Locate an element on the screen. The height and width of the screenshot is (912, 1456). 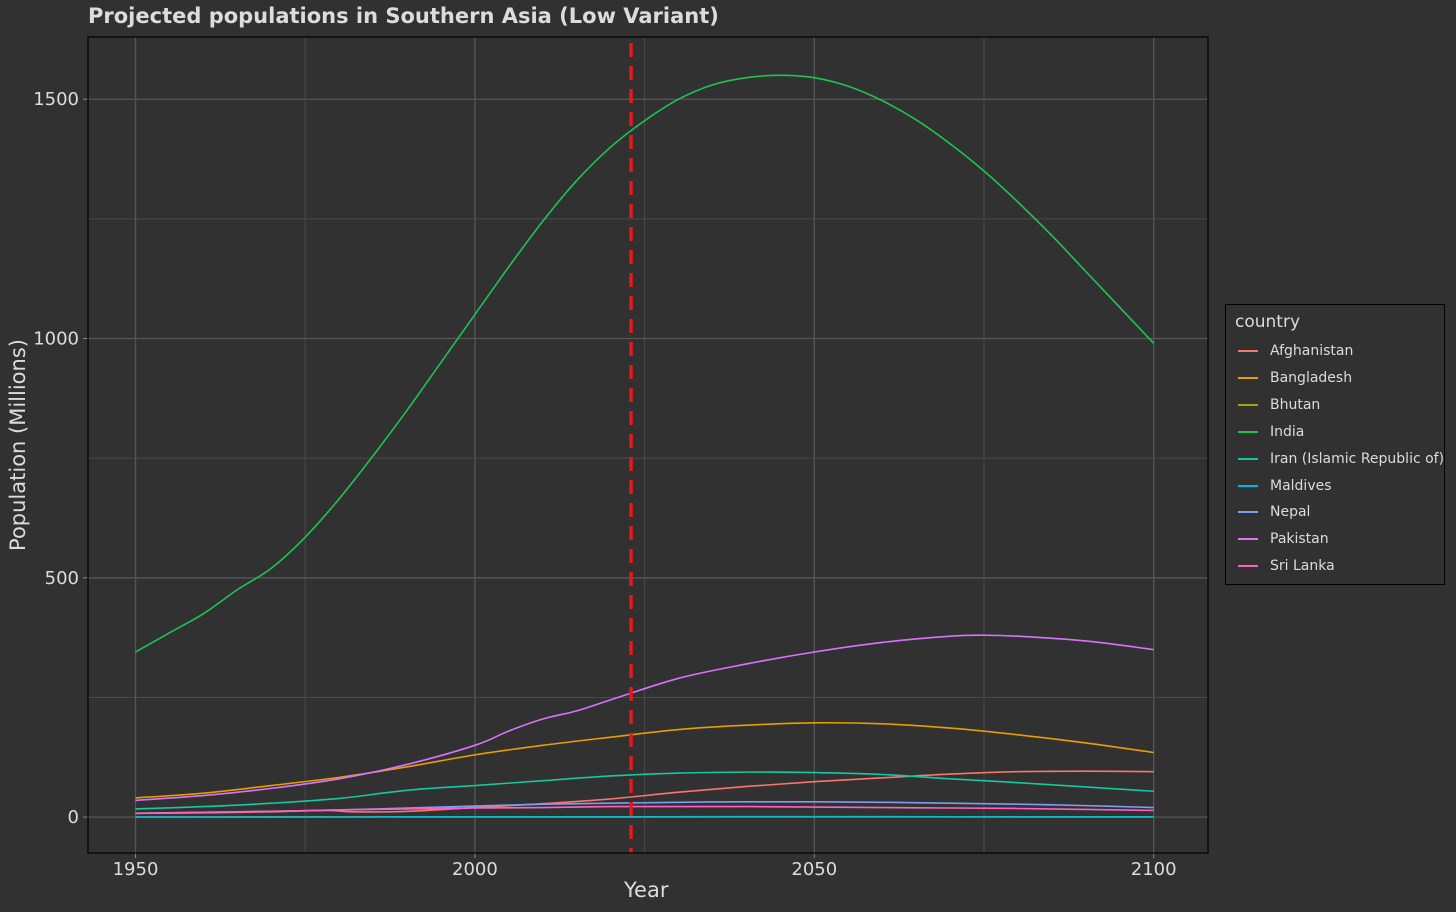
series-line-sri-lanka is located at coordinates (644, 810).